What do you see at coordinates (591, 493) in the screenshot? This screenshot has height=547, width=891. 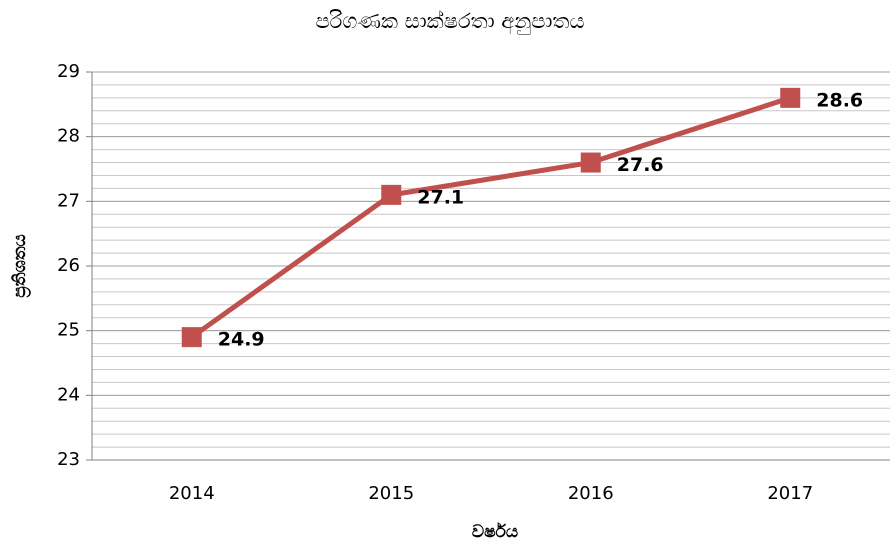 I see `x-tick-label: 2016` at bounding box center [591, 493].